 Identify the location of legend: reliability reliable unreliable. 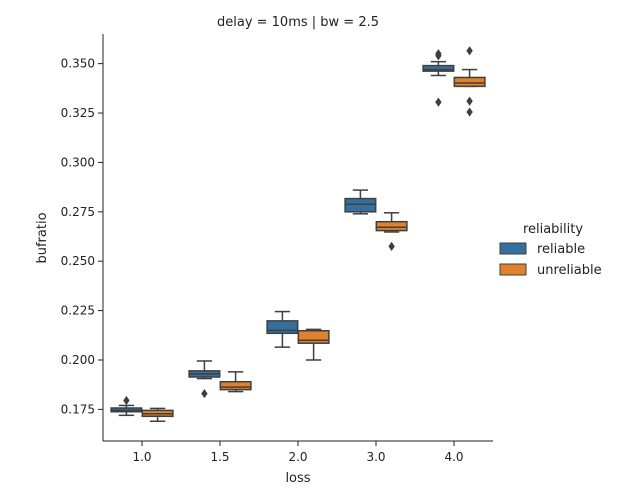
(550, 250).